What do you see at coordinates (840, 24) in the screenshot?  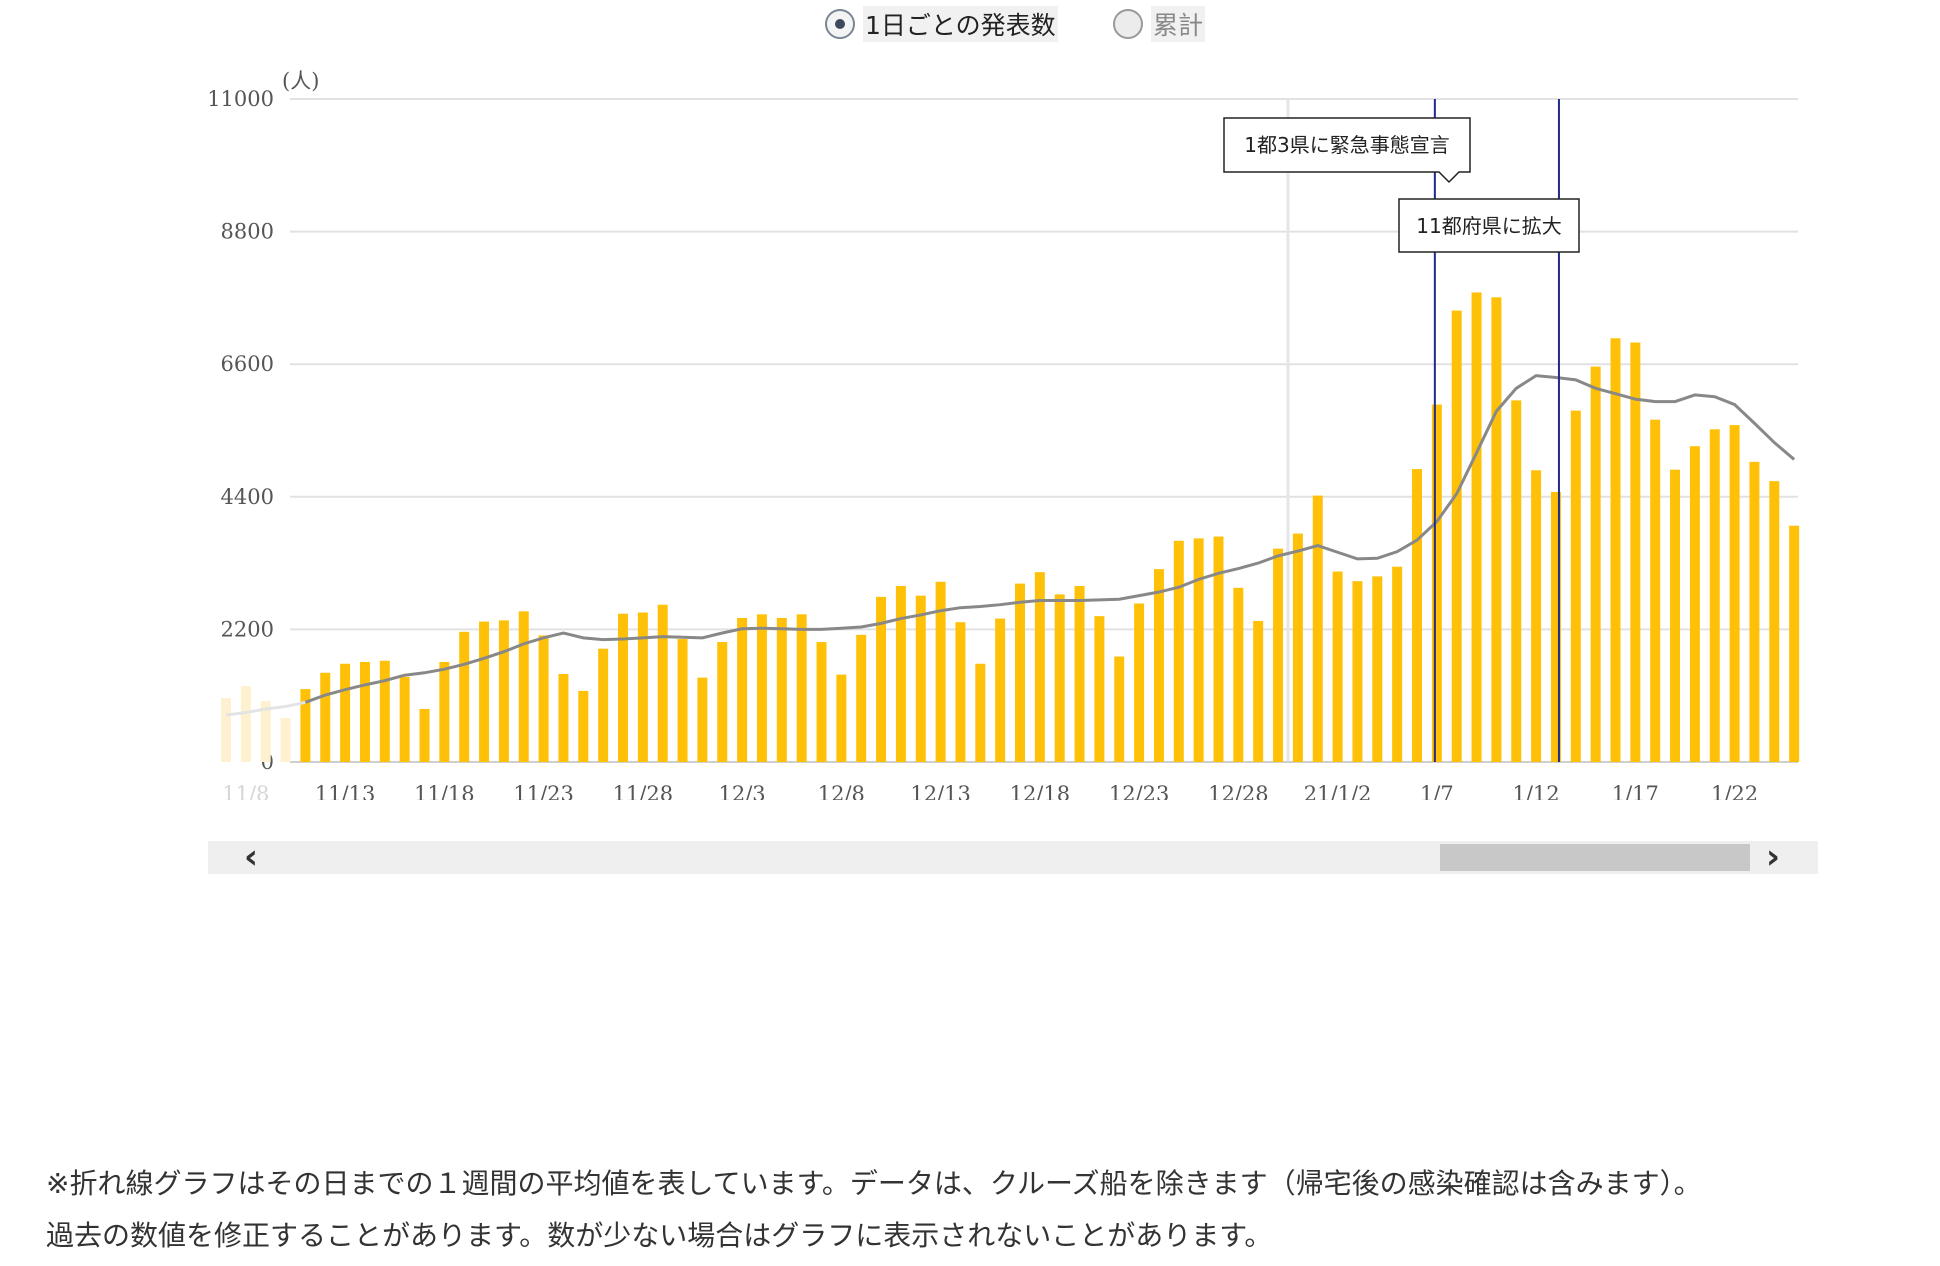 I see `radio-daily-button` at bounding box center [840, 24].